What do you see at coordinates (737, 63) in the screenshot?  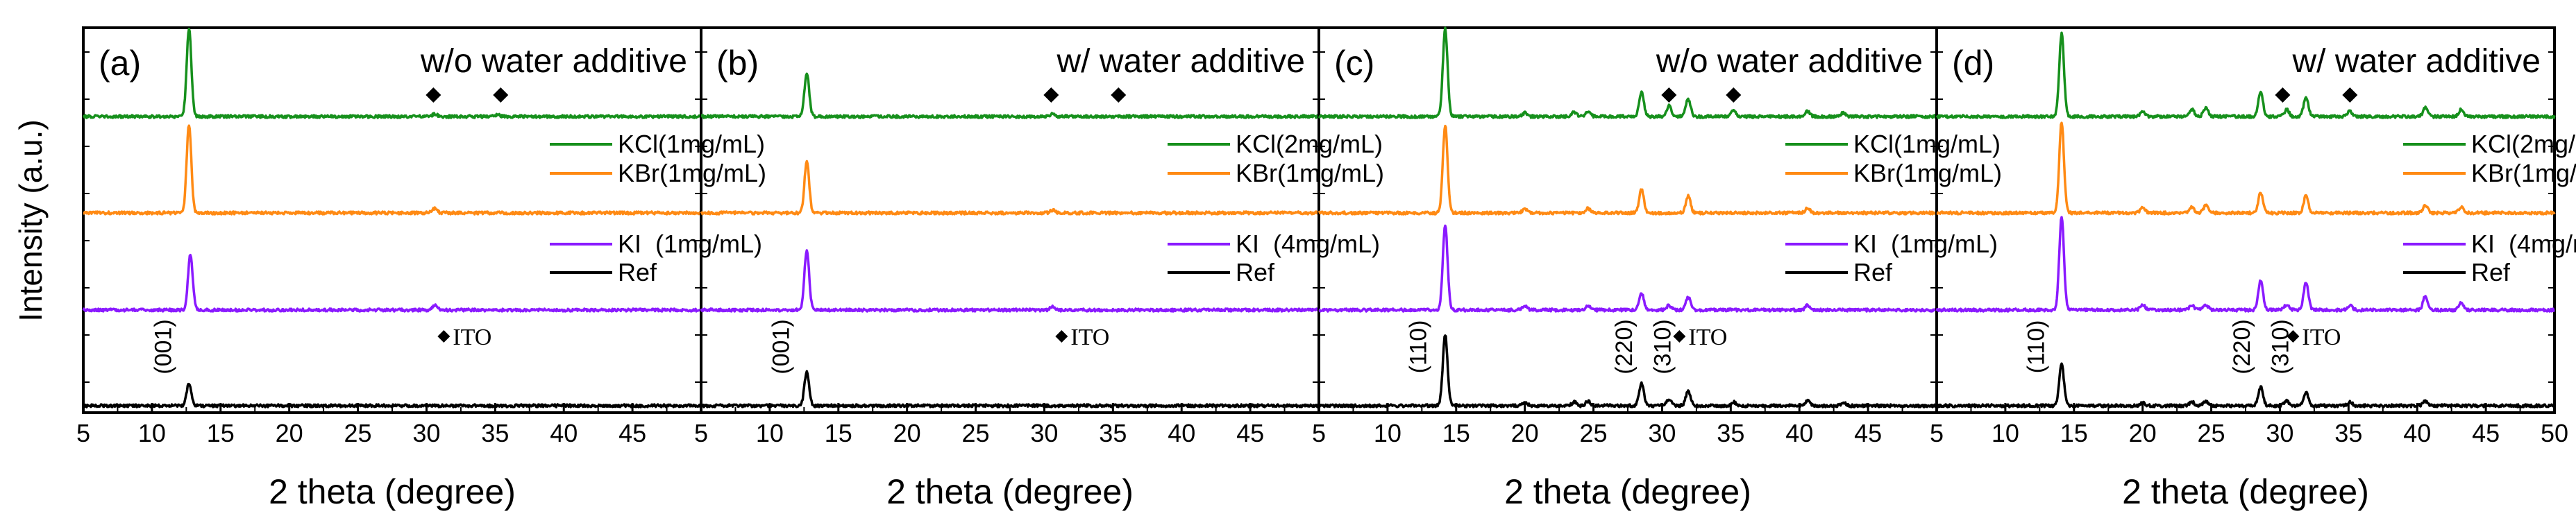 I see `panel-label: (b)` at bounding box center [737, 63].